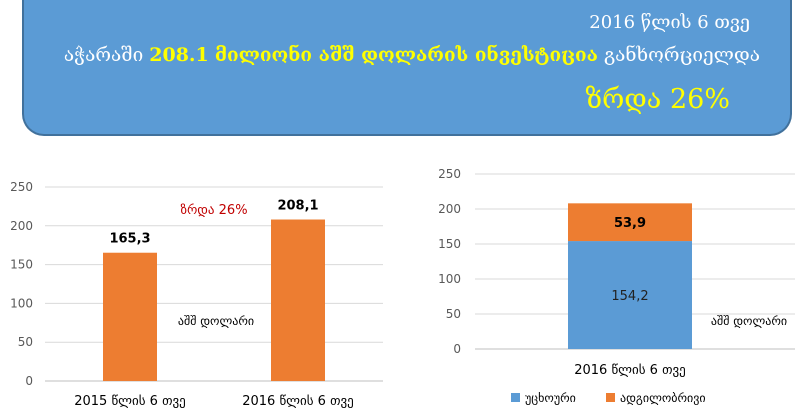  I want to click on banner-suffix: განხორციელდა, so click(681, 55).